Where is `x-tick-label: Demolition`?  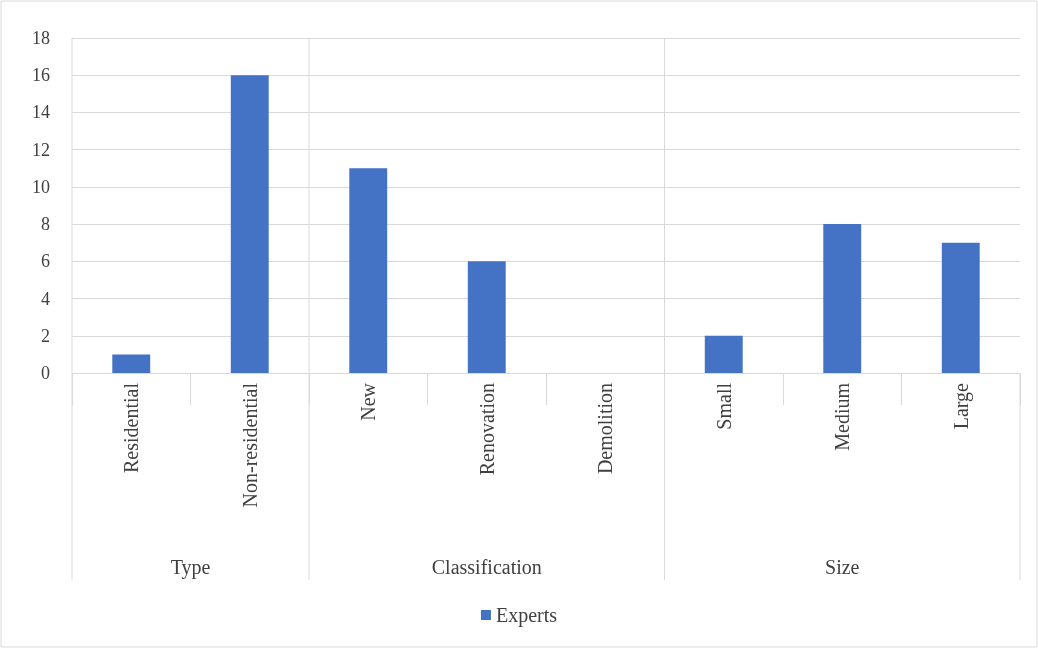 x-tick-label: Demolition is located at coordinates (605, 429).